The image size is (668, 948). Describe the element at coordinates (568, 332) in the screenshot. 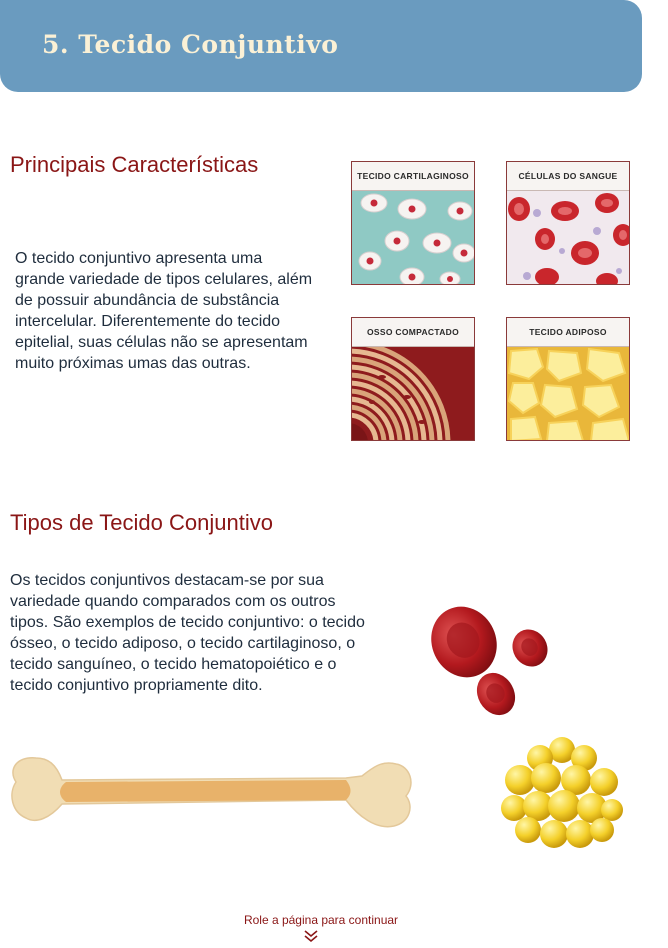

I see `tile-label-adipose: TECIDO ADIPOSO` at that location.